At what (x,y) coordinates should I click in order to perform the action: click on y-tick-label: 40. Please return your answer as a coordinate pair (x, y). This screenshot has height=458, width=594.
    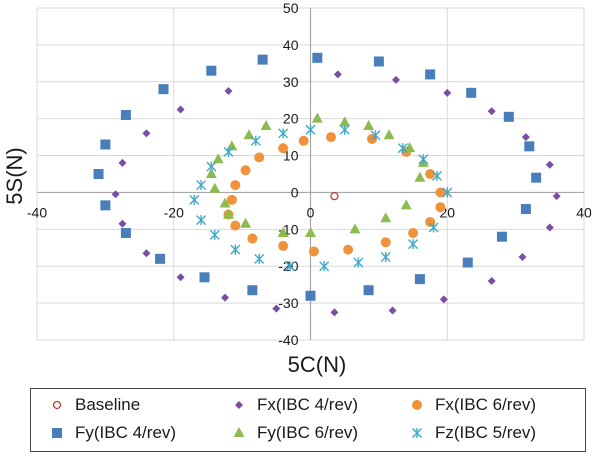
    Looking at the image, I should click on (291, 45).